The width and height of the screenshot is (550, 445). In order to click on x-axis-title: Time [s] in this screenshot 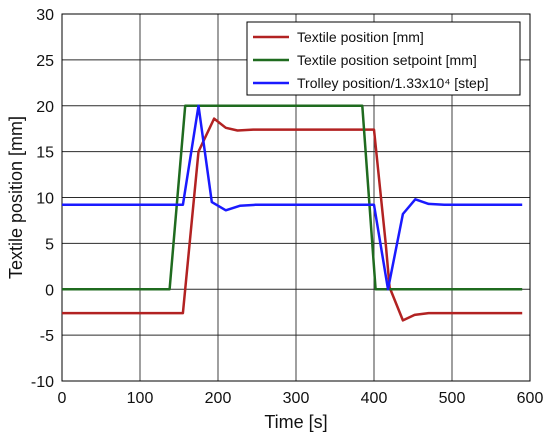, I will do `click(295, 422)`.